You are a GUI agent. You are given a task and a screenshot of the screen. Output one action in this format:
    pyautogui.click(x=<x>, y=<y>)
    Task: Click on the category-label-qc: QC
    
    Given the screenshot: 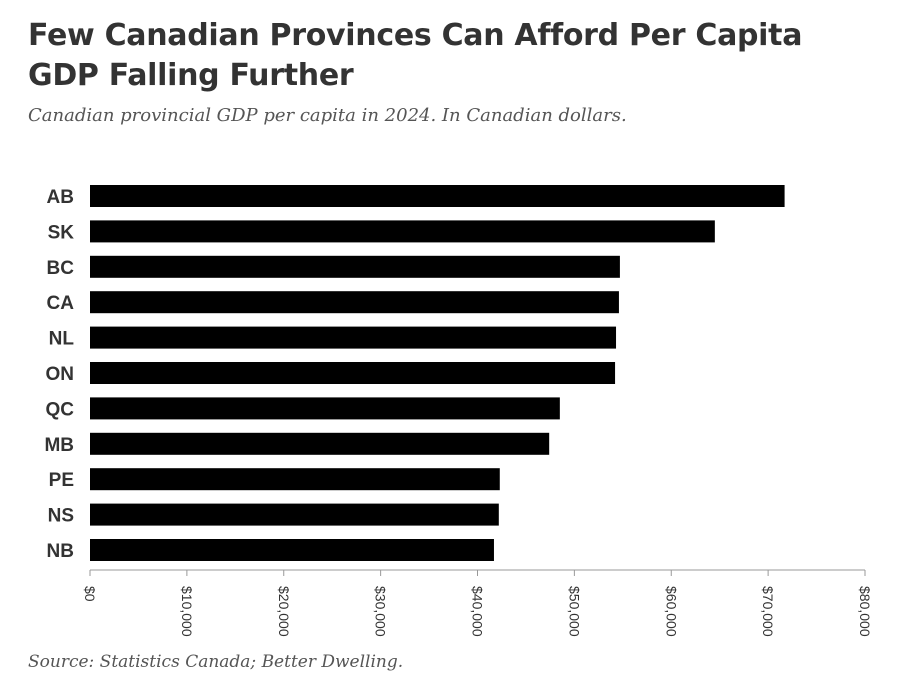 What is the action you would take?
    pyautogui.click(x=60, y=409)
    